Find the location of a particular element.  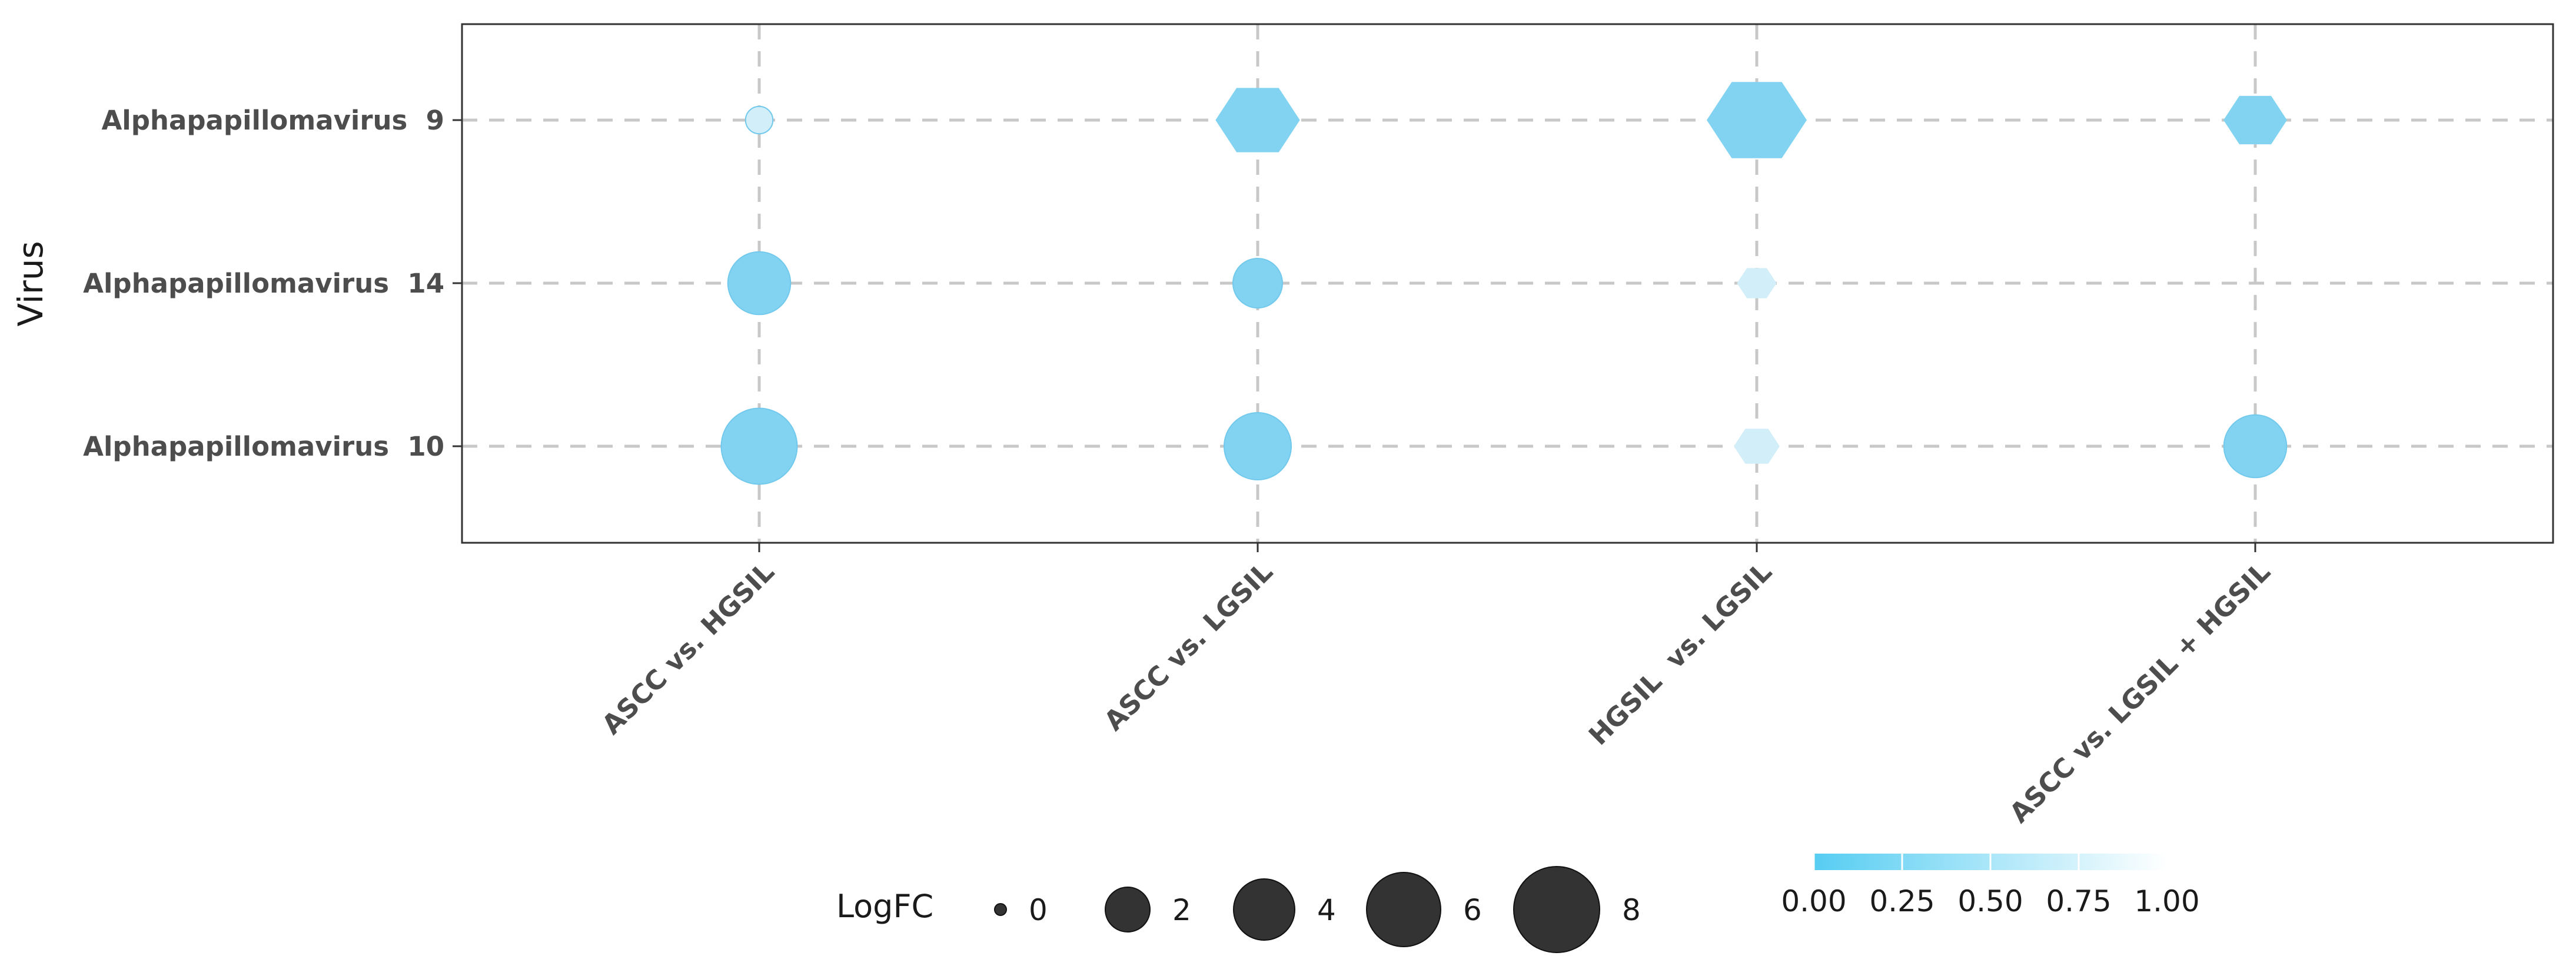

y-axis-label: Virus is located at coordinates (31, 283).